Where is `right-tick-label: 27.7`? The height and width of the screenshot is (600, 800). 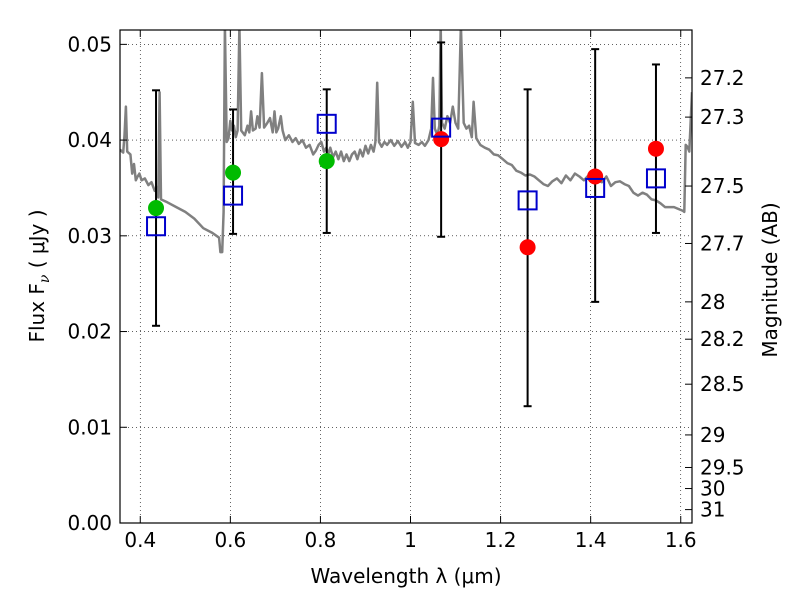 right-tick-label: 27.7 is located at coordinates (722, 243).